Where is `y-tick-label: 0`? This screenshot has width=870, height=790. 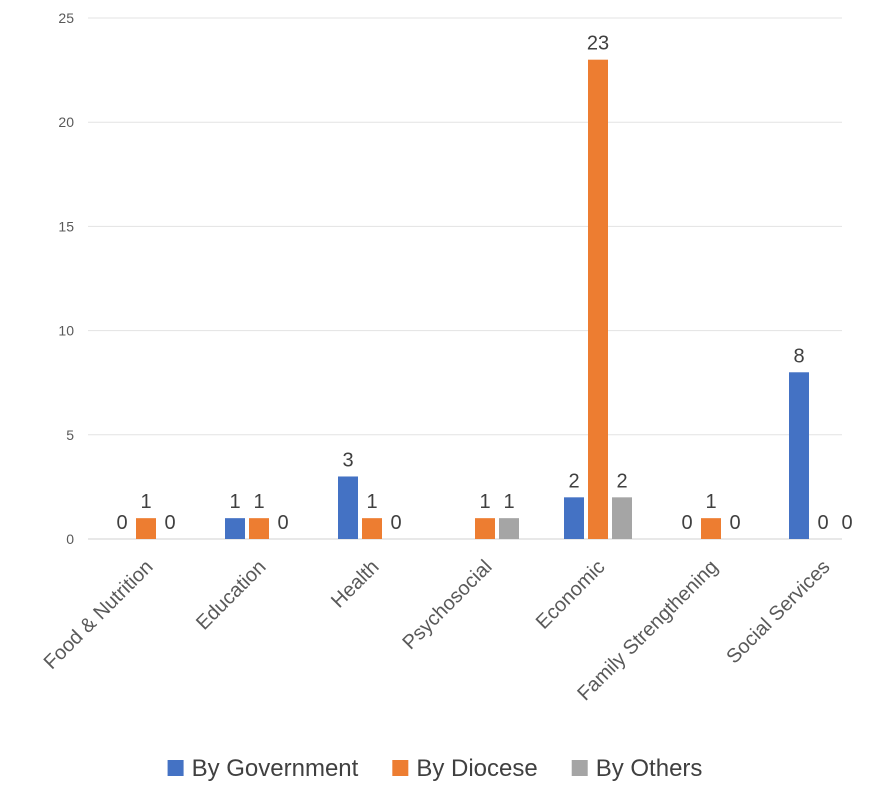 y-tick-label: 0 is located at coordinates (70, 539).